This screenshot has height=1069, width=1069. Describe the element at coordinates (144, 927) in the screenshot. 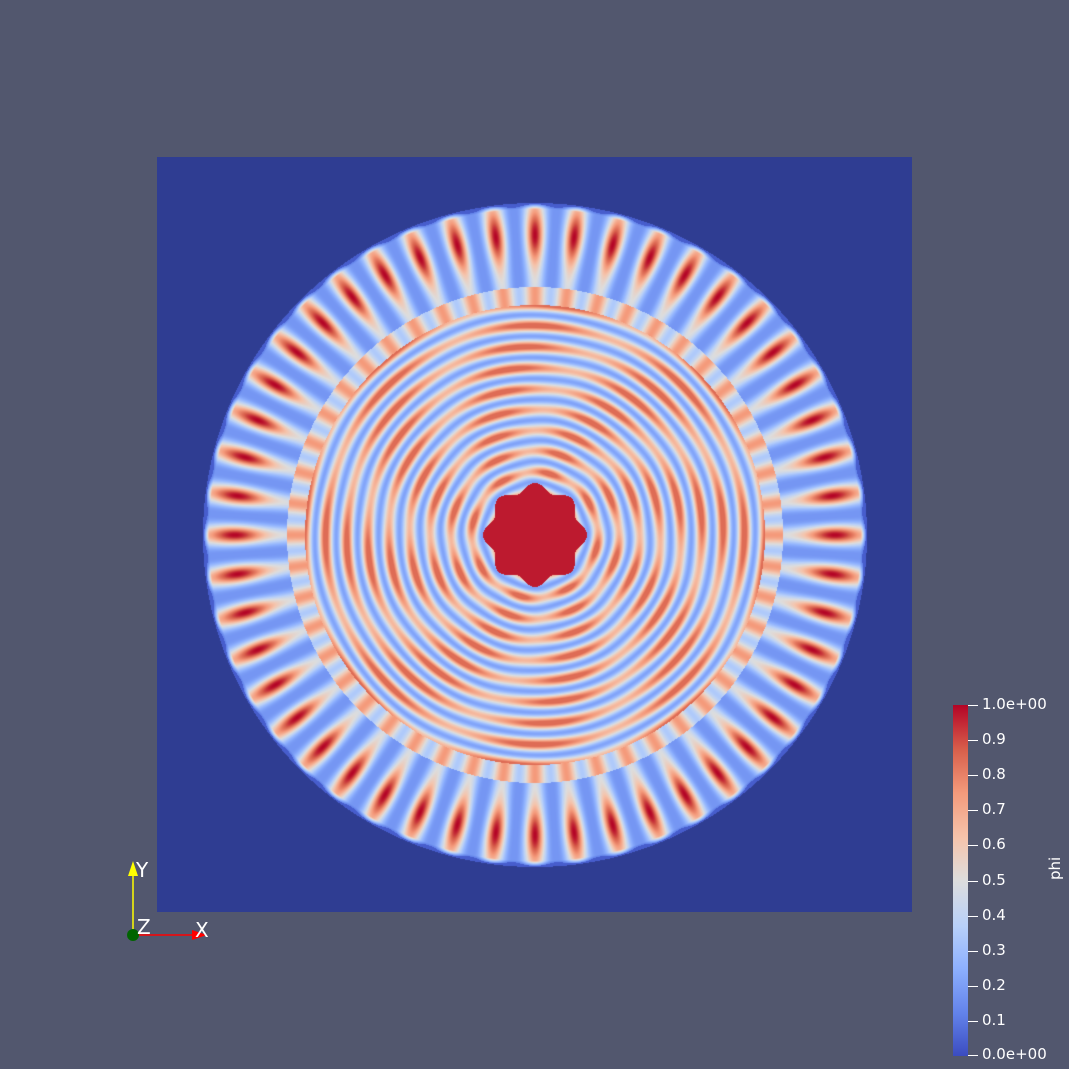

I see `z-axis-label: Z` at that location.